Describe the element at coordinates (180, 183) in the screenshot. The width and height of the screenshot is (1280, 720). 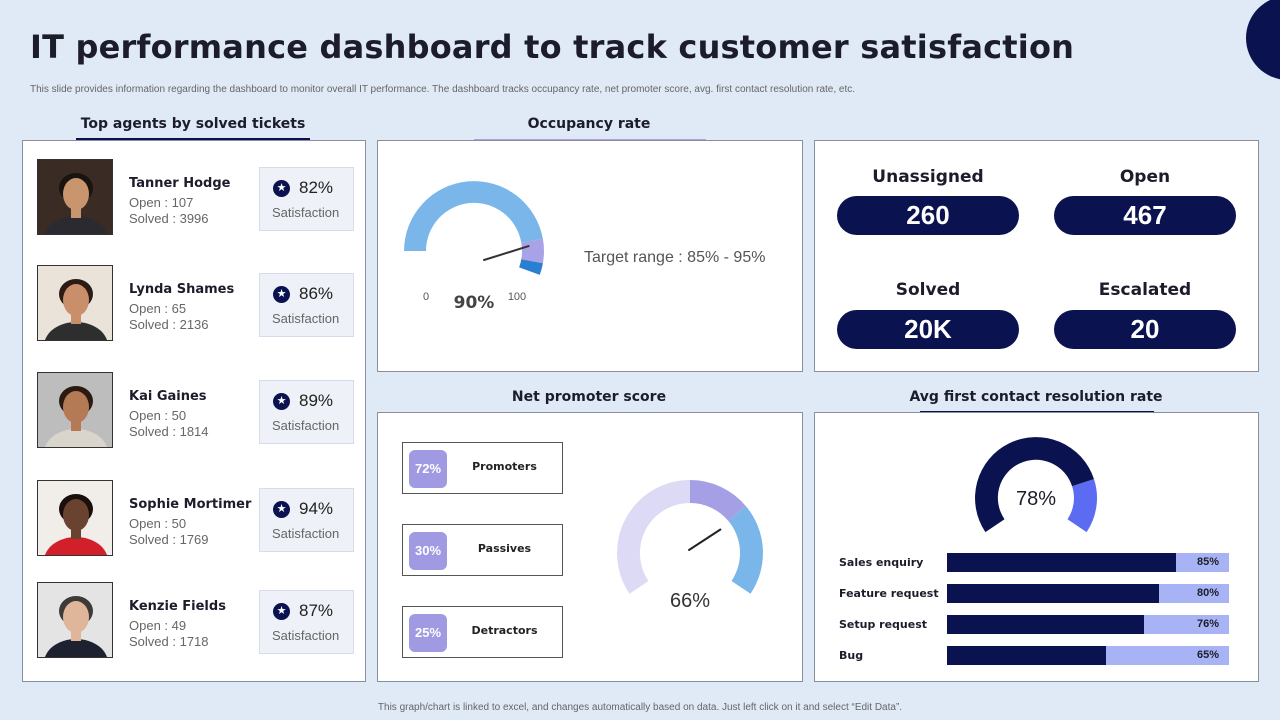
I see `agent-name: Tanner Hodge` at that location.